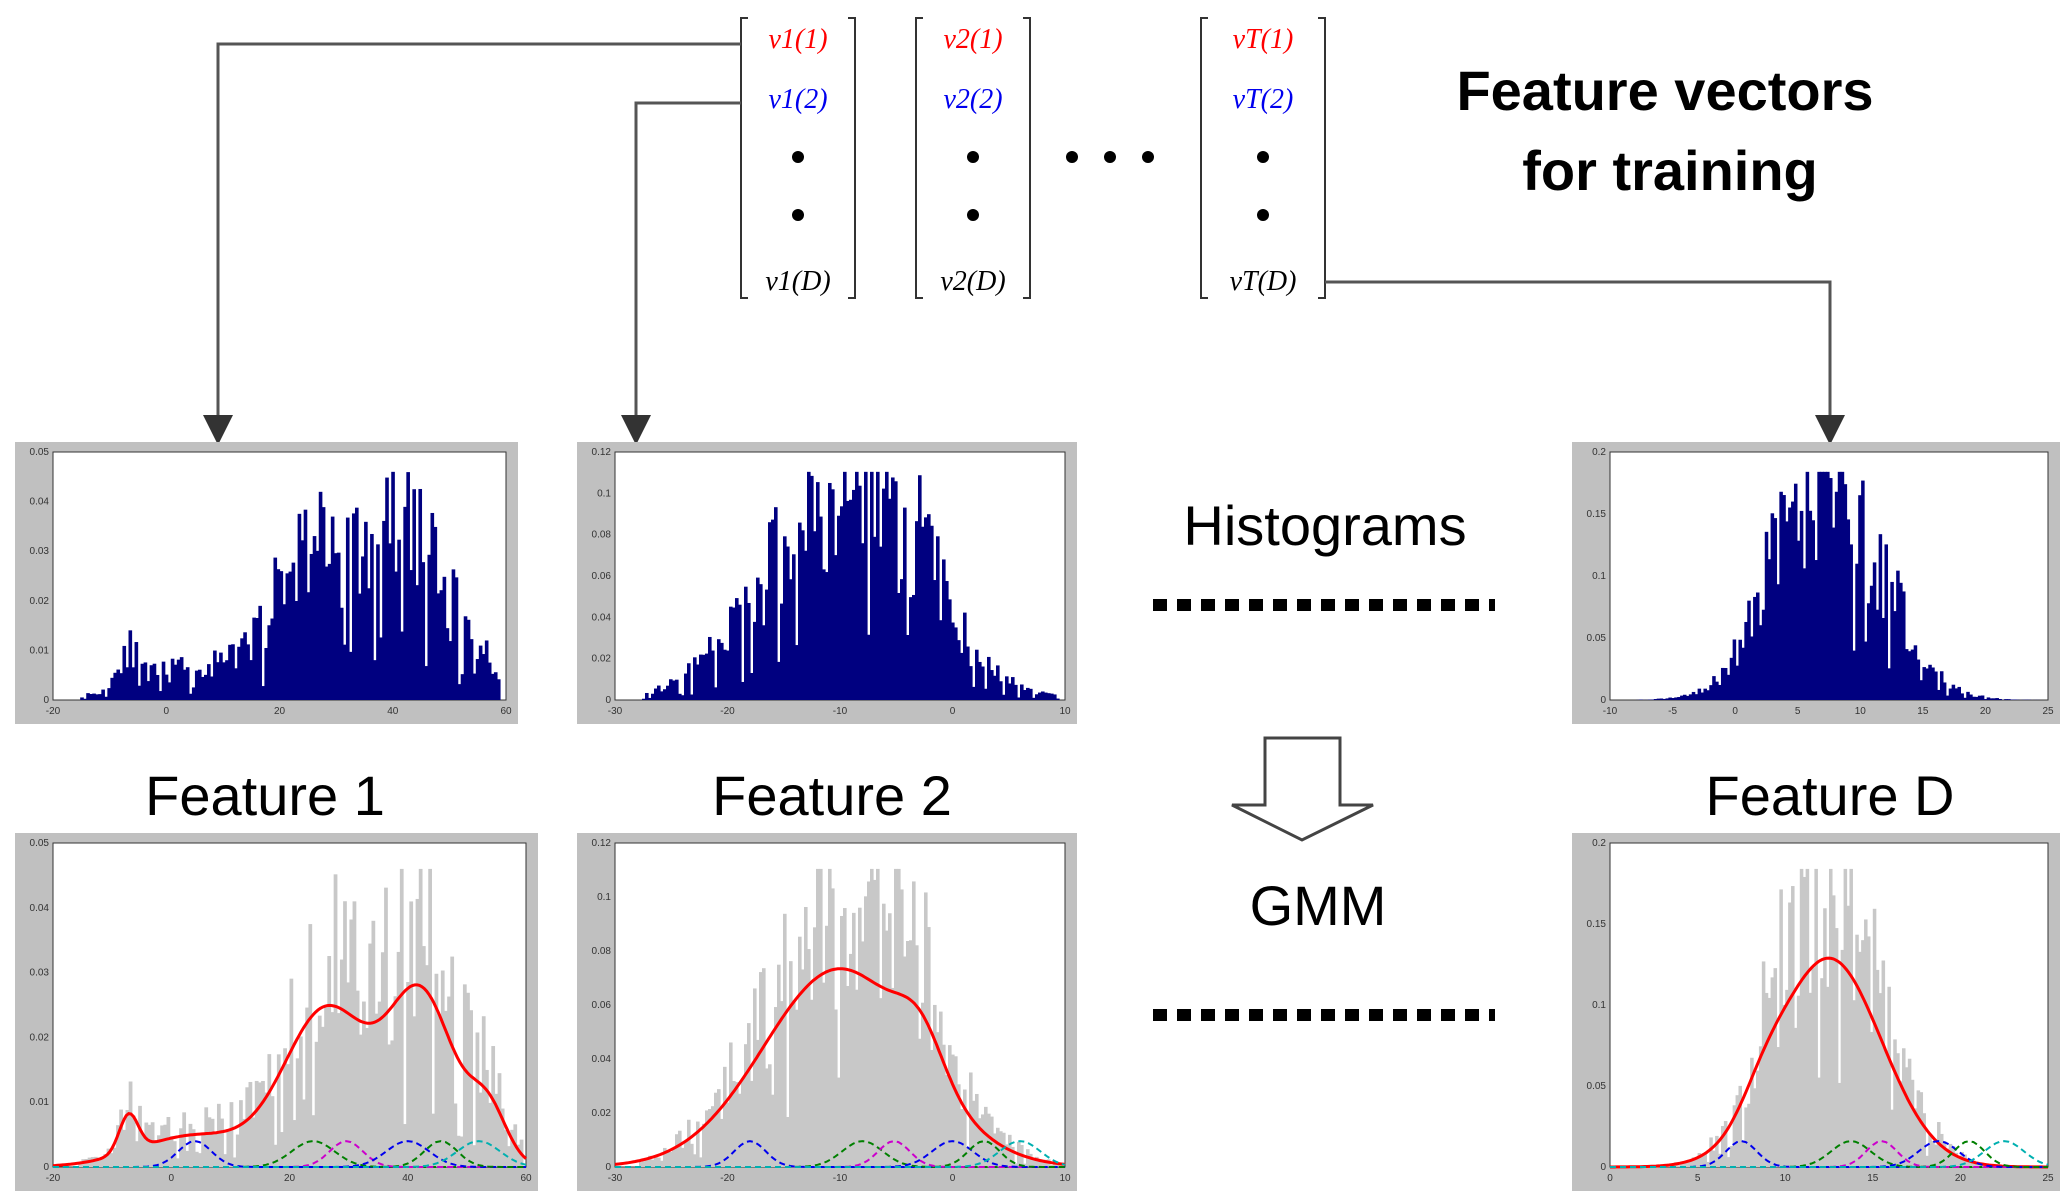  What do you see at coordinates (1263, 39) in the screenshot?
I see `vector-t-entry-1: vT(1)` at bounding box center [1263, 39].